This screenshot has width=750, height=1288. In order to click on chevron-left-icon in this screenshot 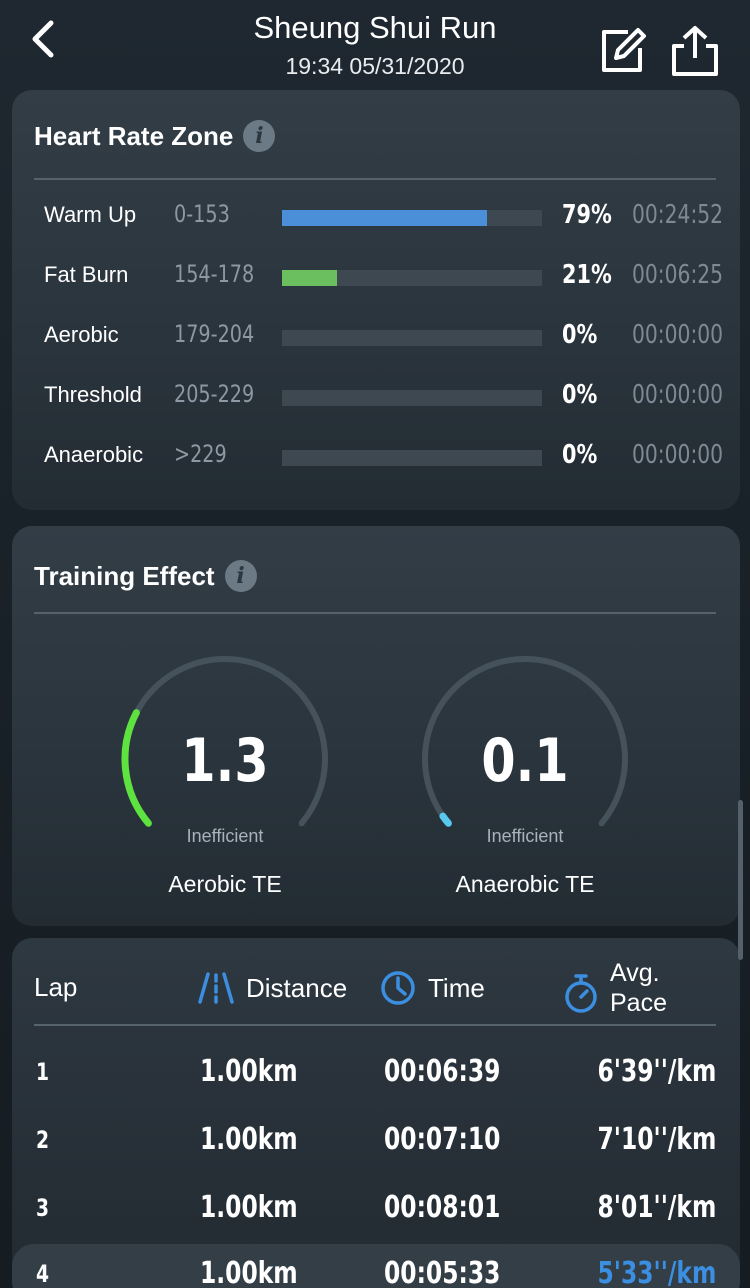, I will do `click(43, 39)`.